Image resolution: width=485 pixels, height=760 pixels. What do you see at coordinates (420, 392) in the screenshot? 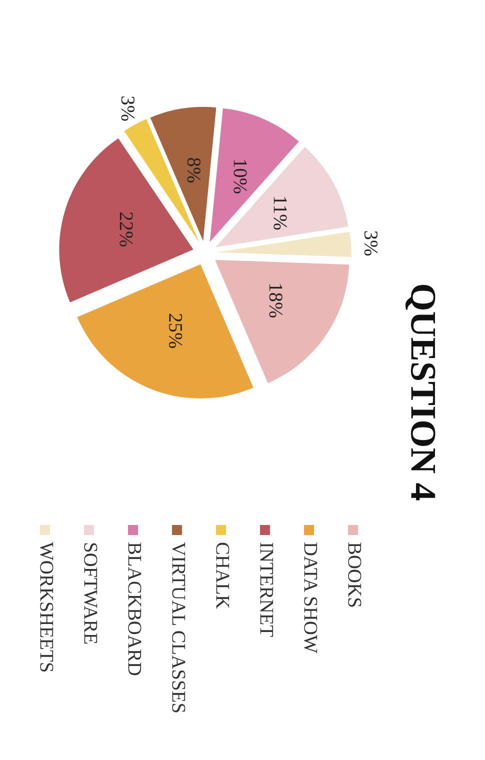
I see `text: QUESTION 4` at bounding box center [420, 392].